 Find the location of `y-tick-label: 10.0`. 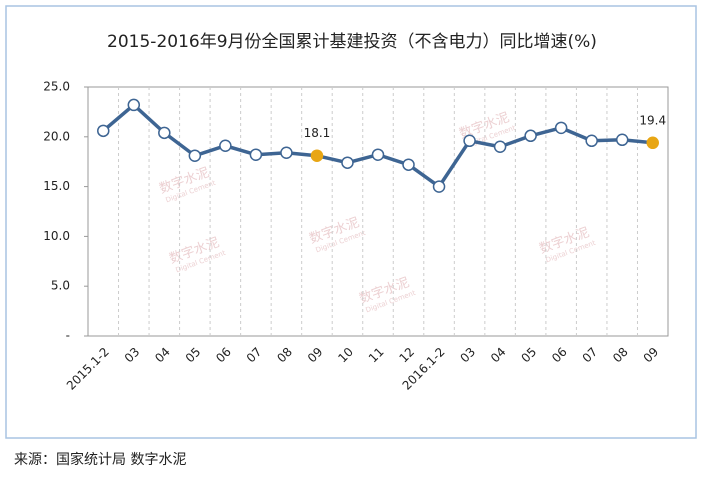

y-tick-label: 10.0 is located at coordinates (56, 236).